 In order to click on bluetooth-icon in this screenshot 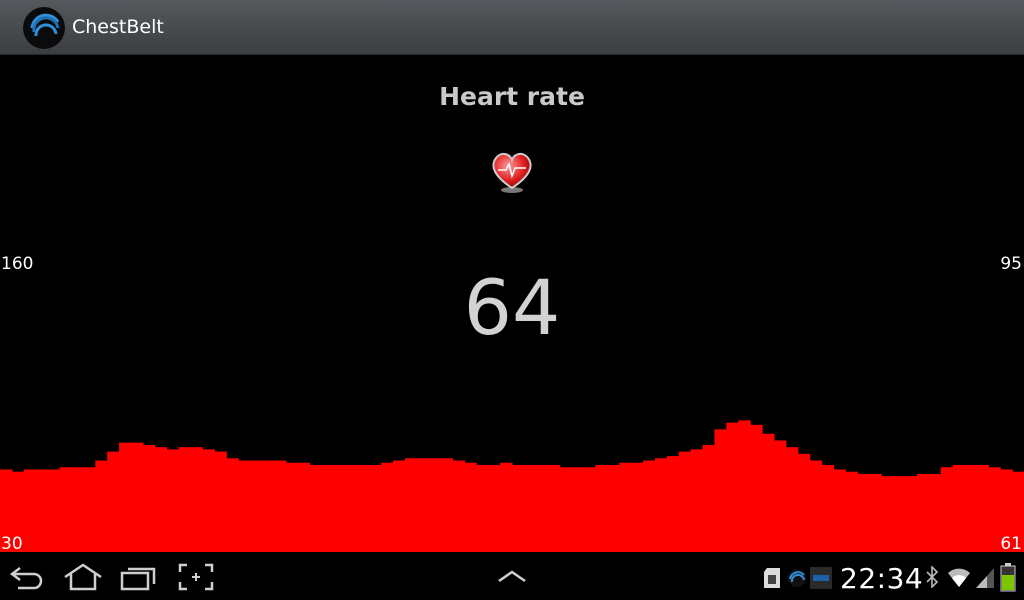, I will do `click(932, 577)`.